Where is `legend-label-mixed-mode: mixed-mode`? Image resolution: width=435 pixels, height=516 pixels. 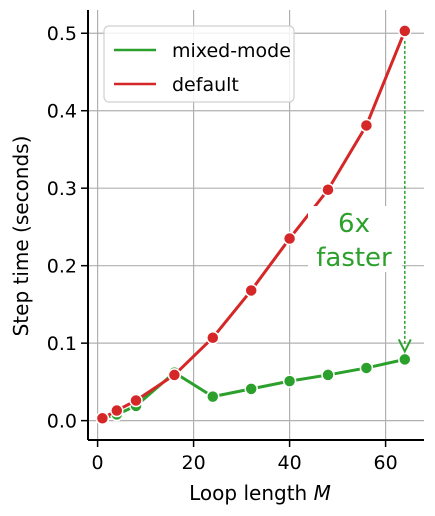
legend-label-mixed-mode: mixed-mode is located at coordinates (231, 51).